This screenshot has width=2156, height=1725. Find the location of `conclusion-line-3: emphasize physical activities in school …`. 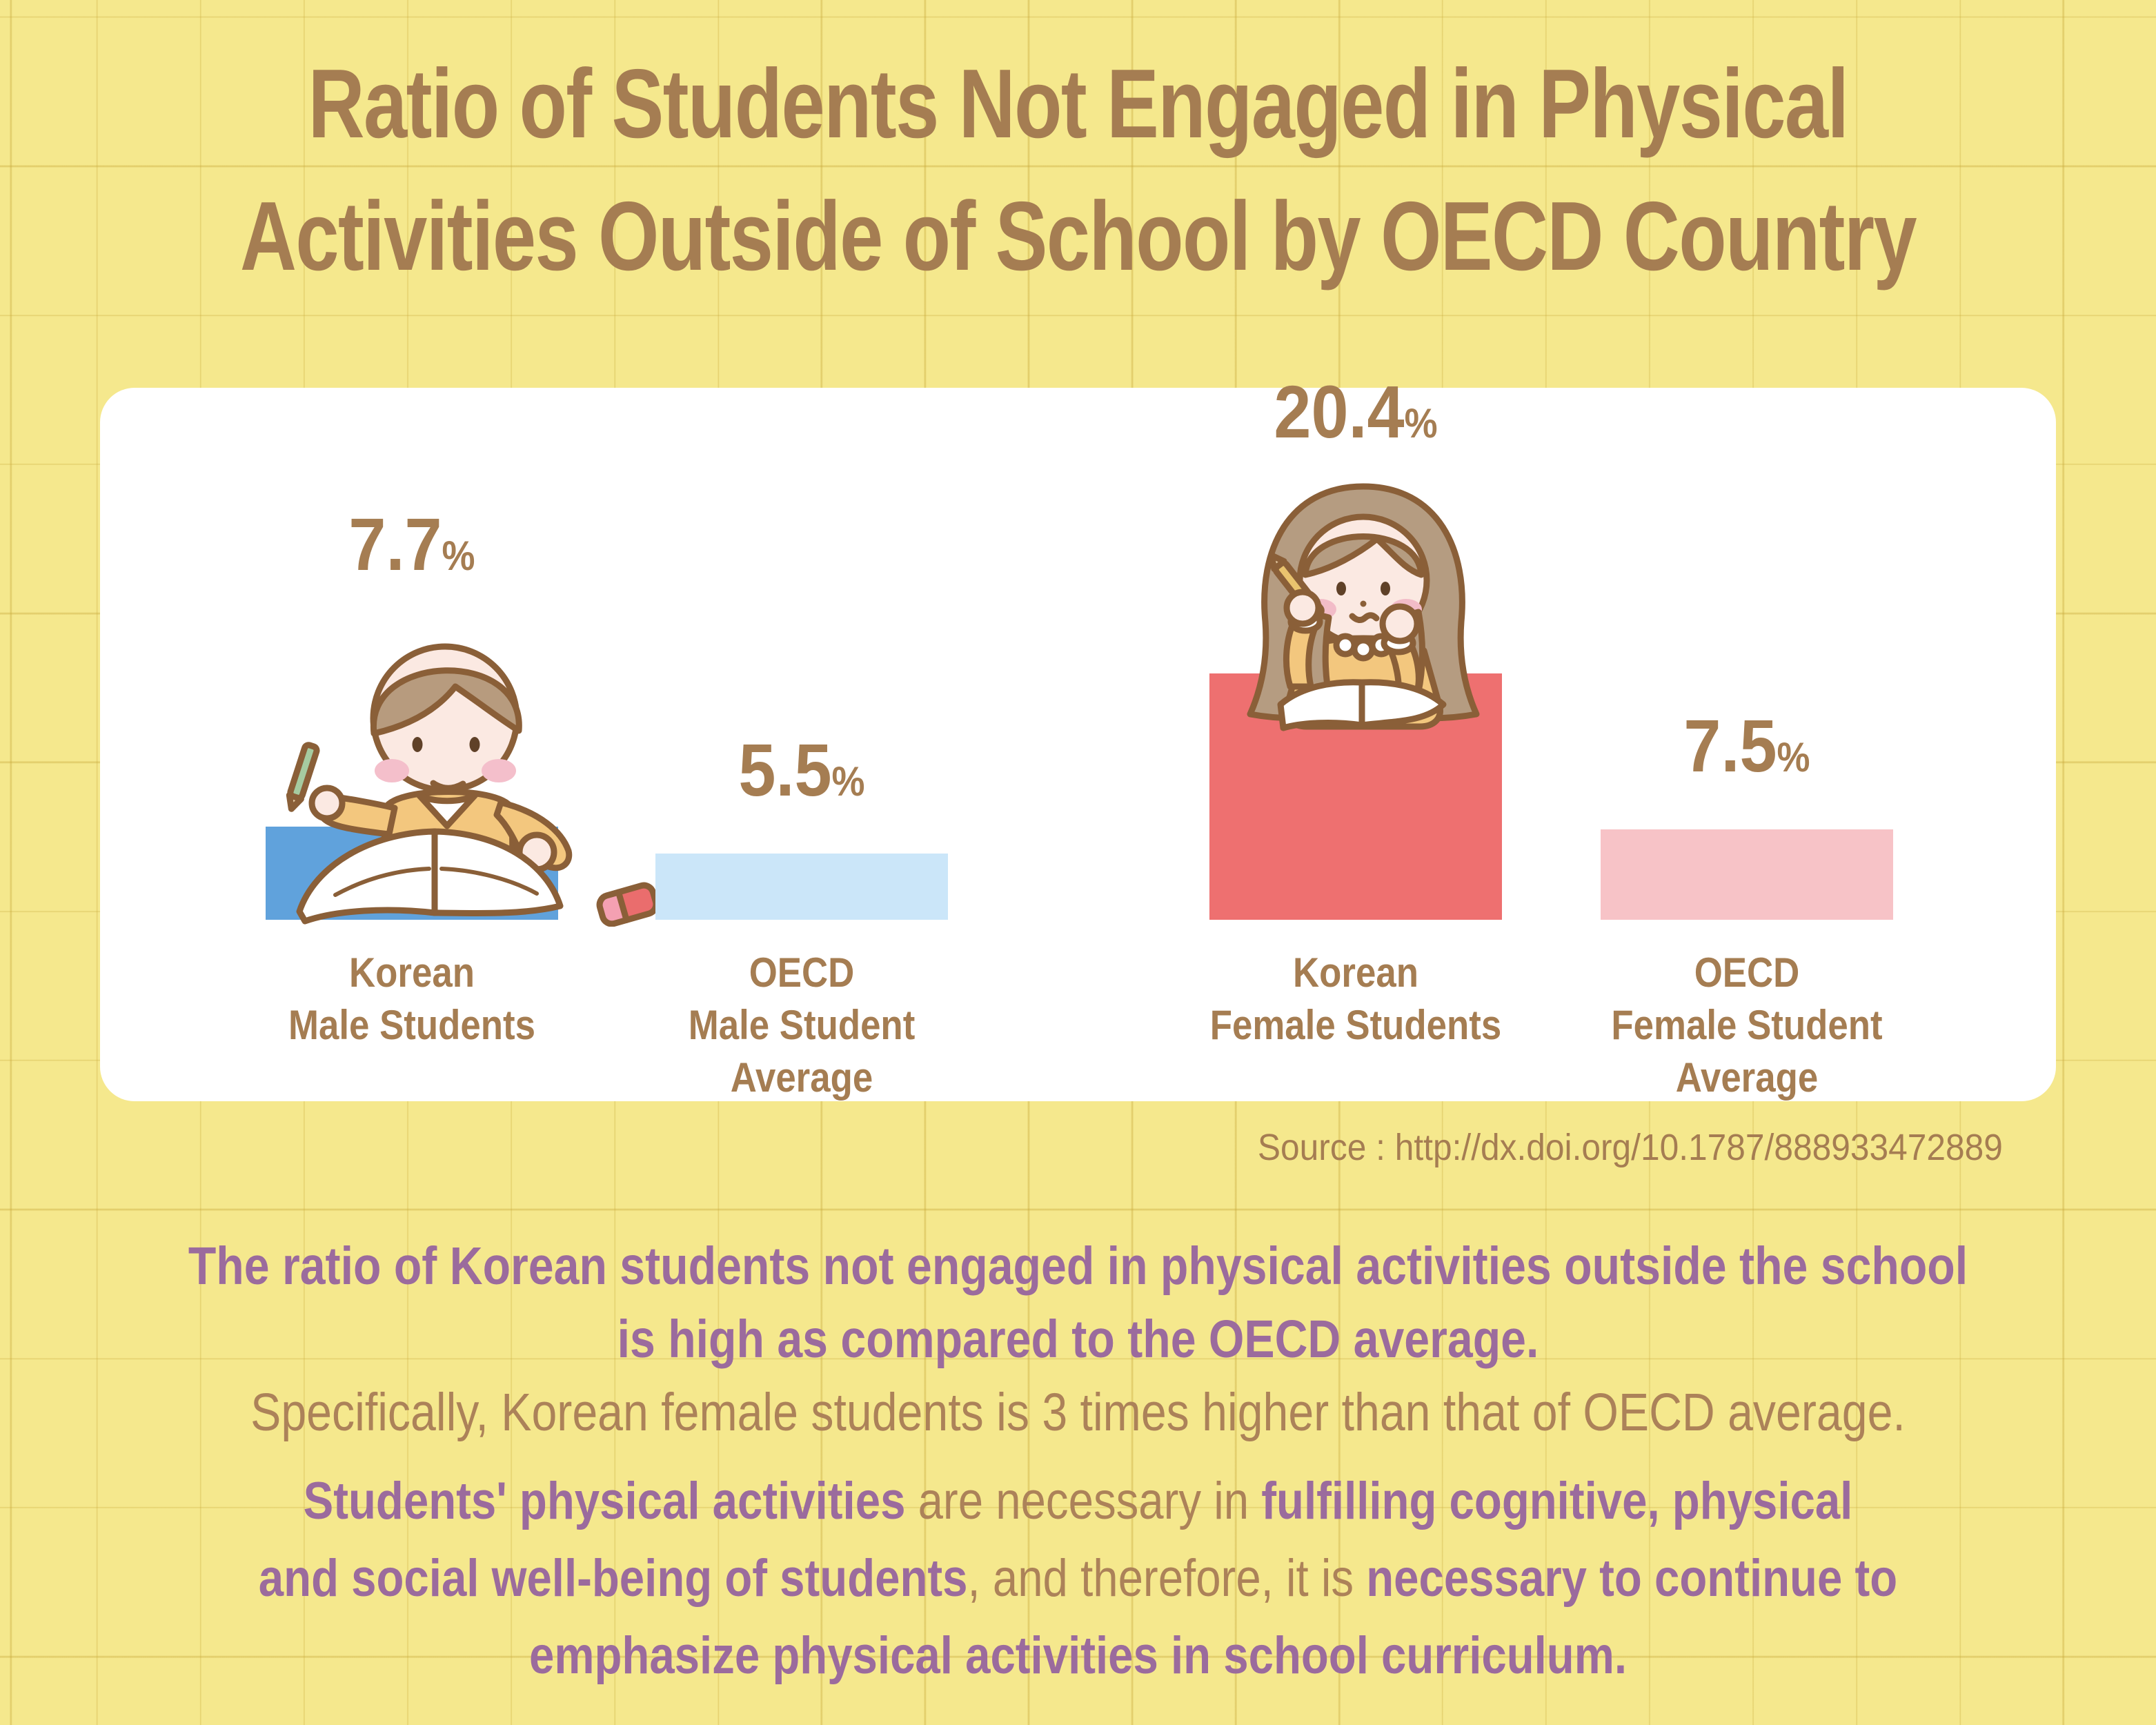

conclusion-line-3: emphasize physical activities in school … is located at coordinates (1078, 1655).